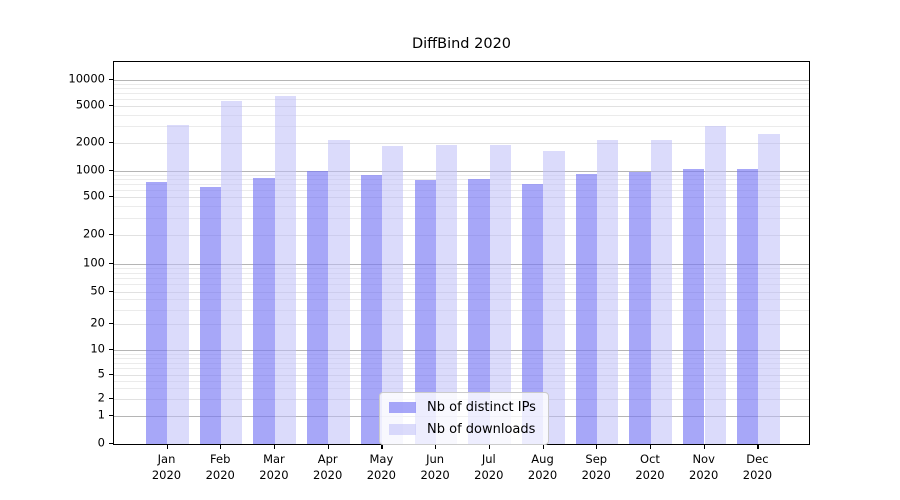 This screenshot has width=900, height=500. I want to click on y-tick-label: 20, so click(97, 322).